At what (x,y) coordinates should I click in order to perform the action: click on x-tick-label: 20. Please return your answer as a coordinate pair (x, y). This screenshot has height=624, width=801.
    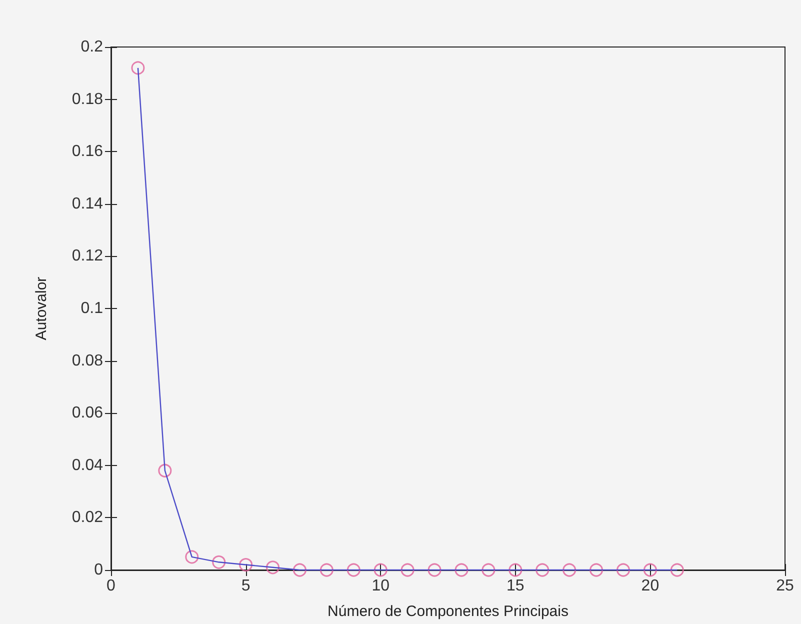
    Looking at the image, I should click on (650, 586).